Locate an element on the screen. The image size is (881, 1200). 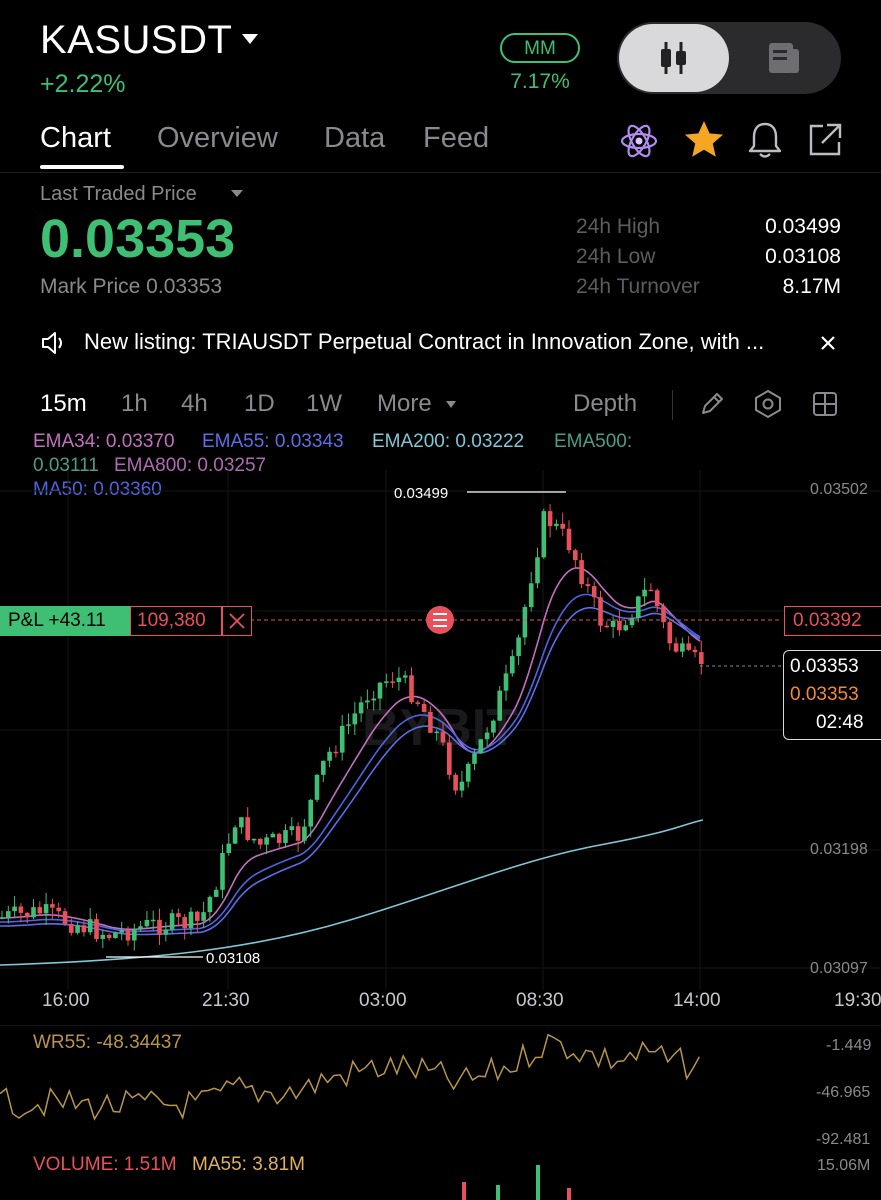
document-icon is located at coordinates (784, 58).